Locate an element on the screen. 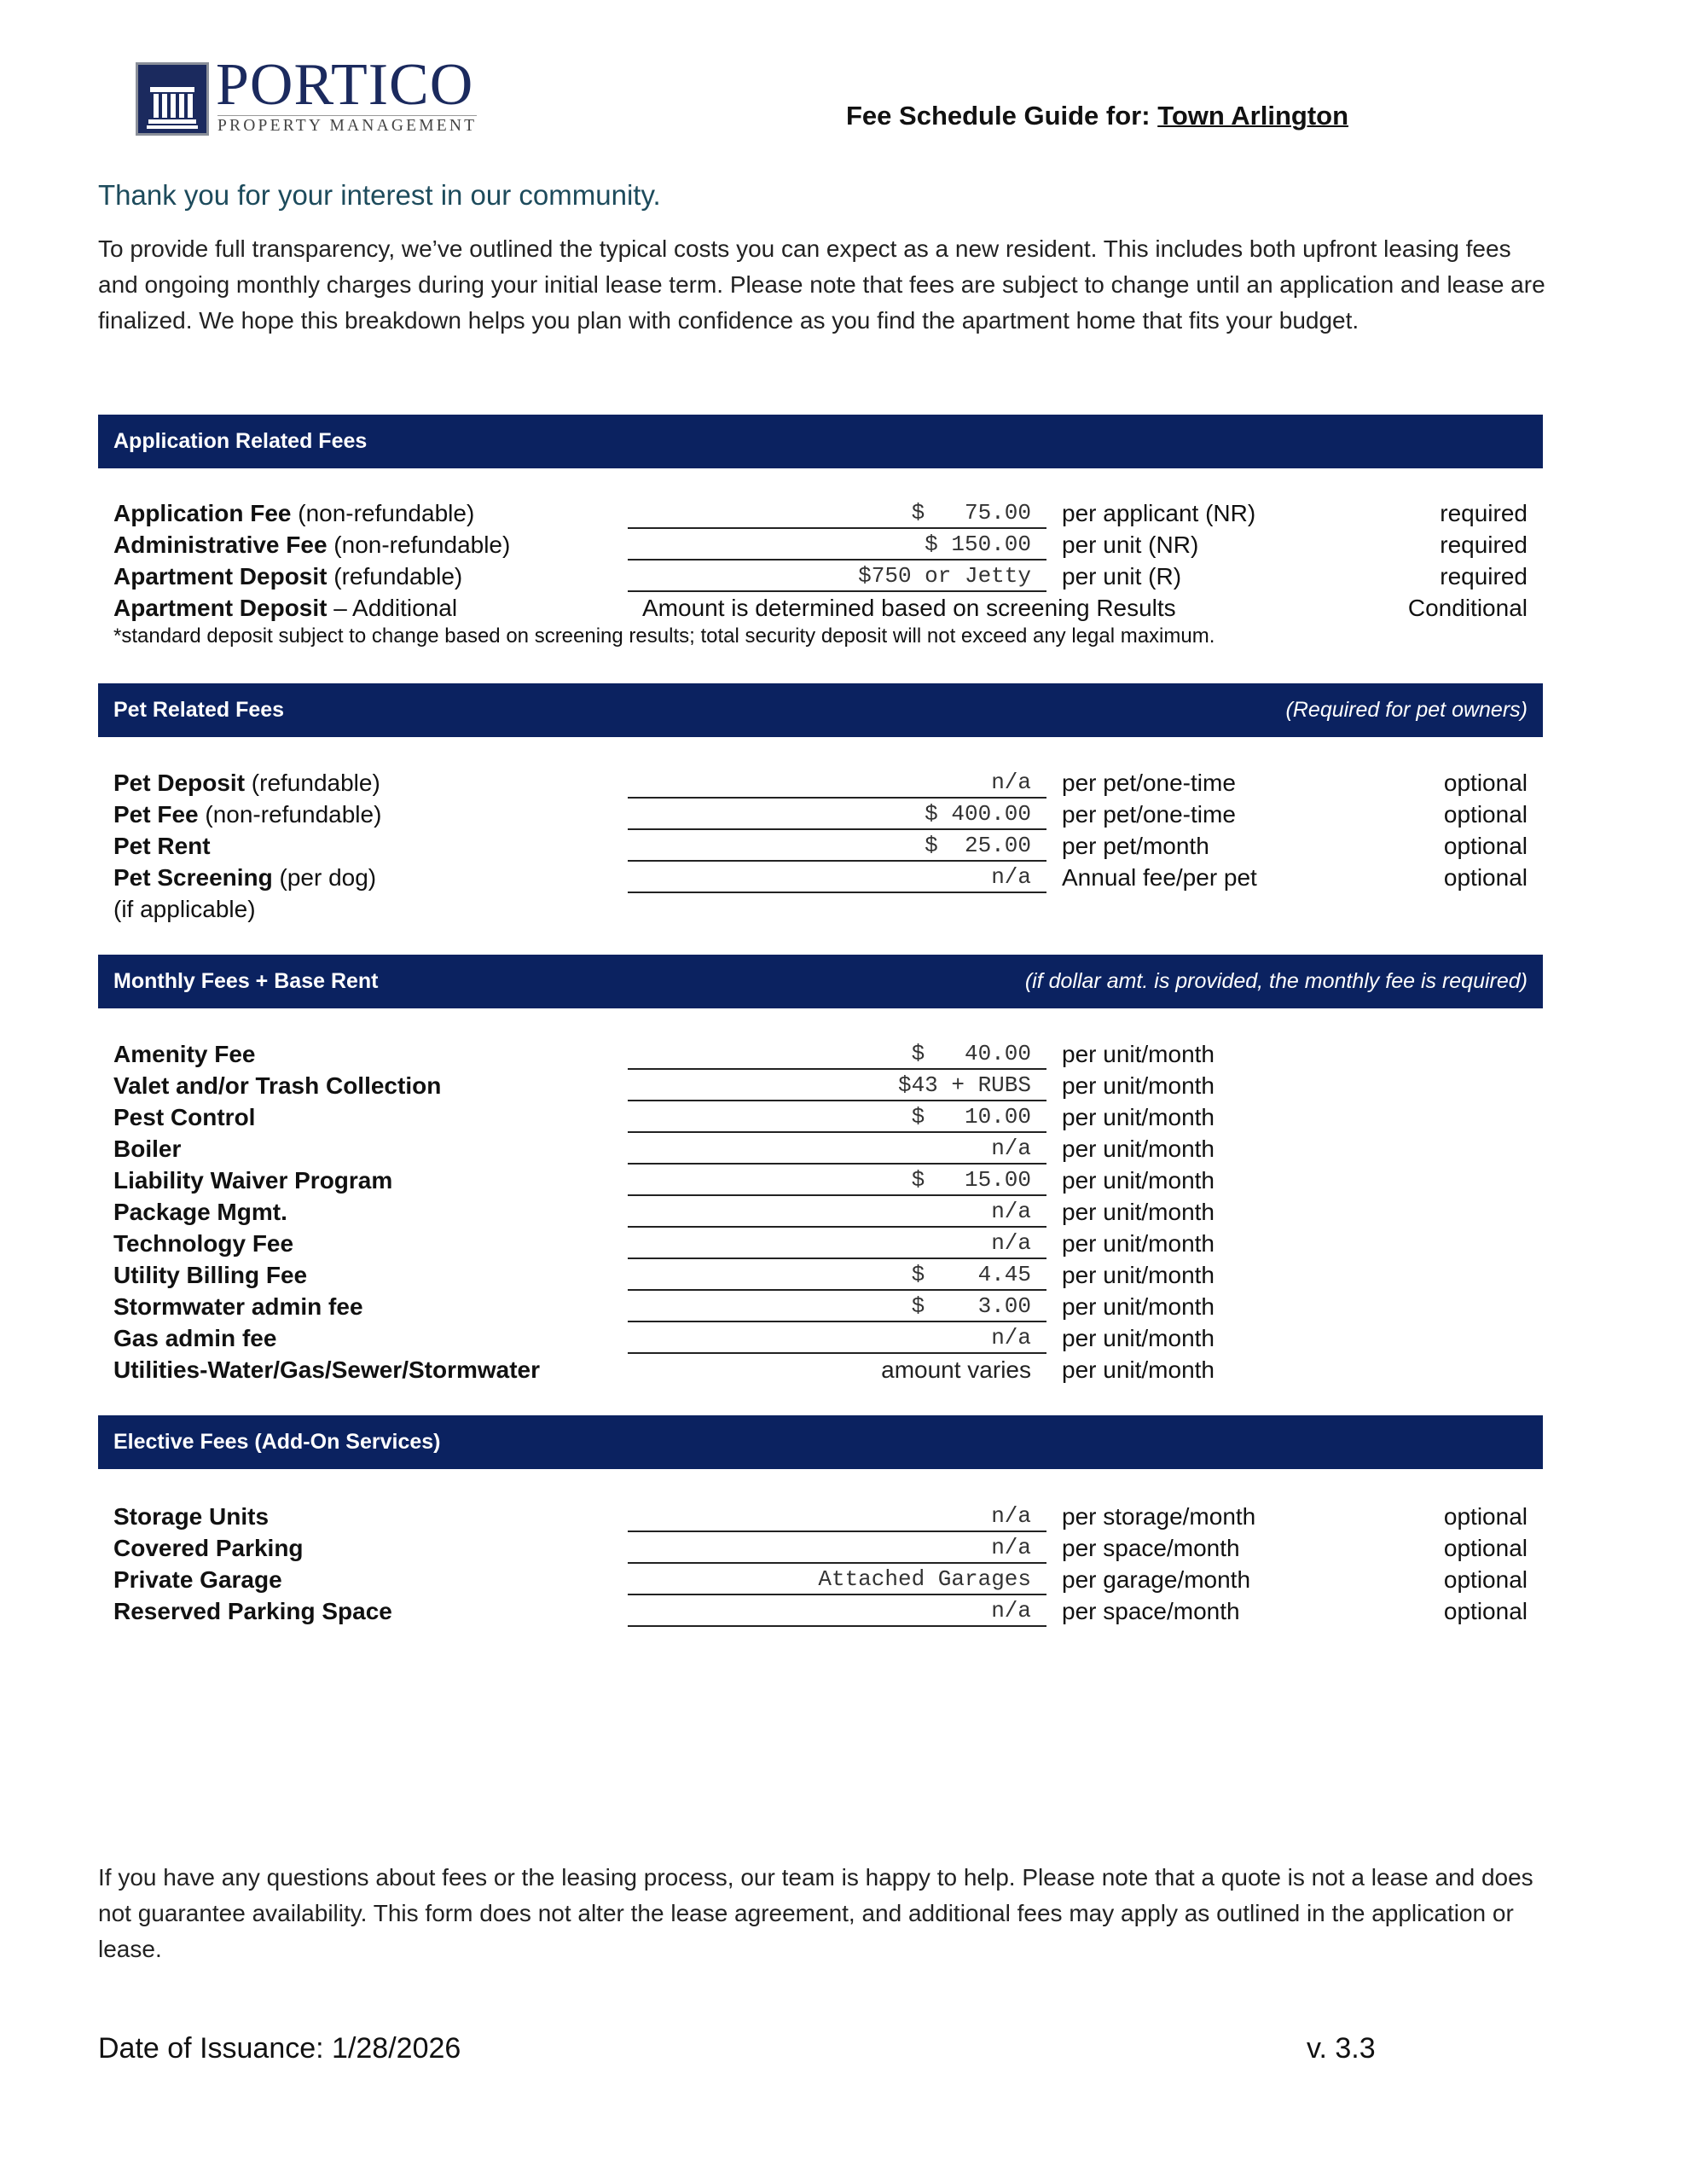 The height and width of the screenshot is (2184, 1687). fee-name: Package Mgmt. is located at coordinates (200, 1212).